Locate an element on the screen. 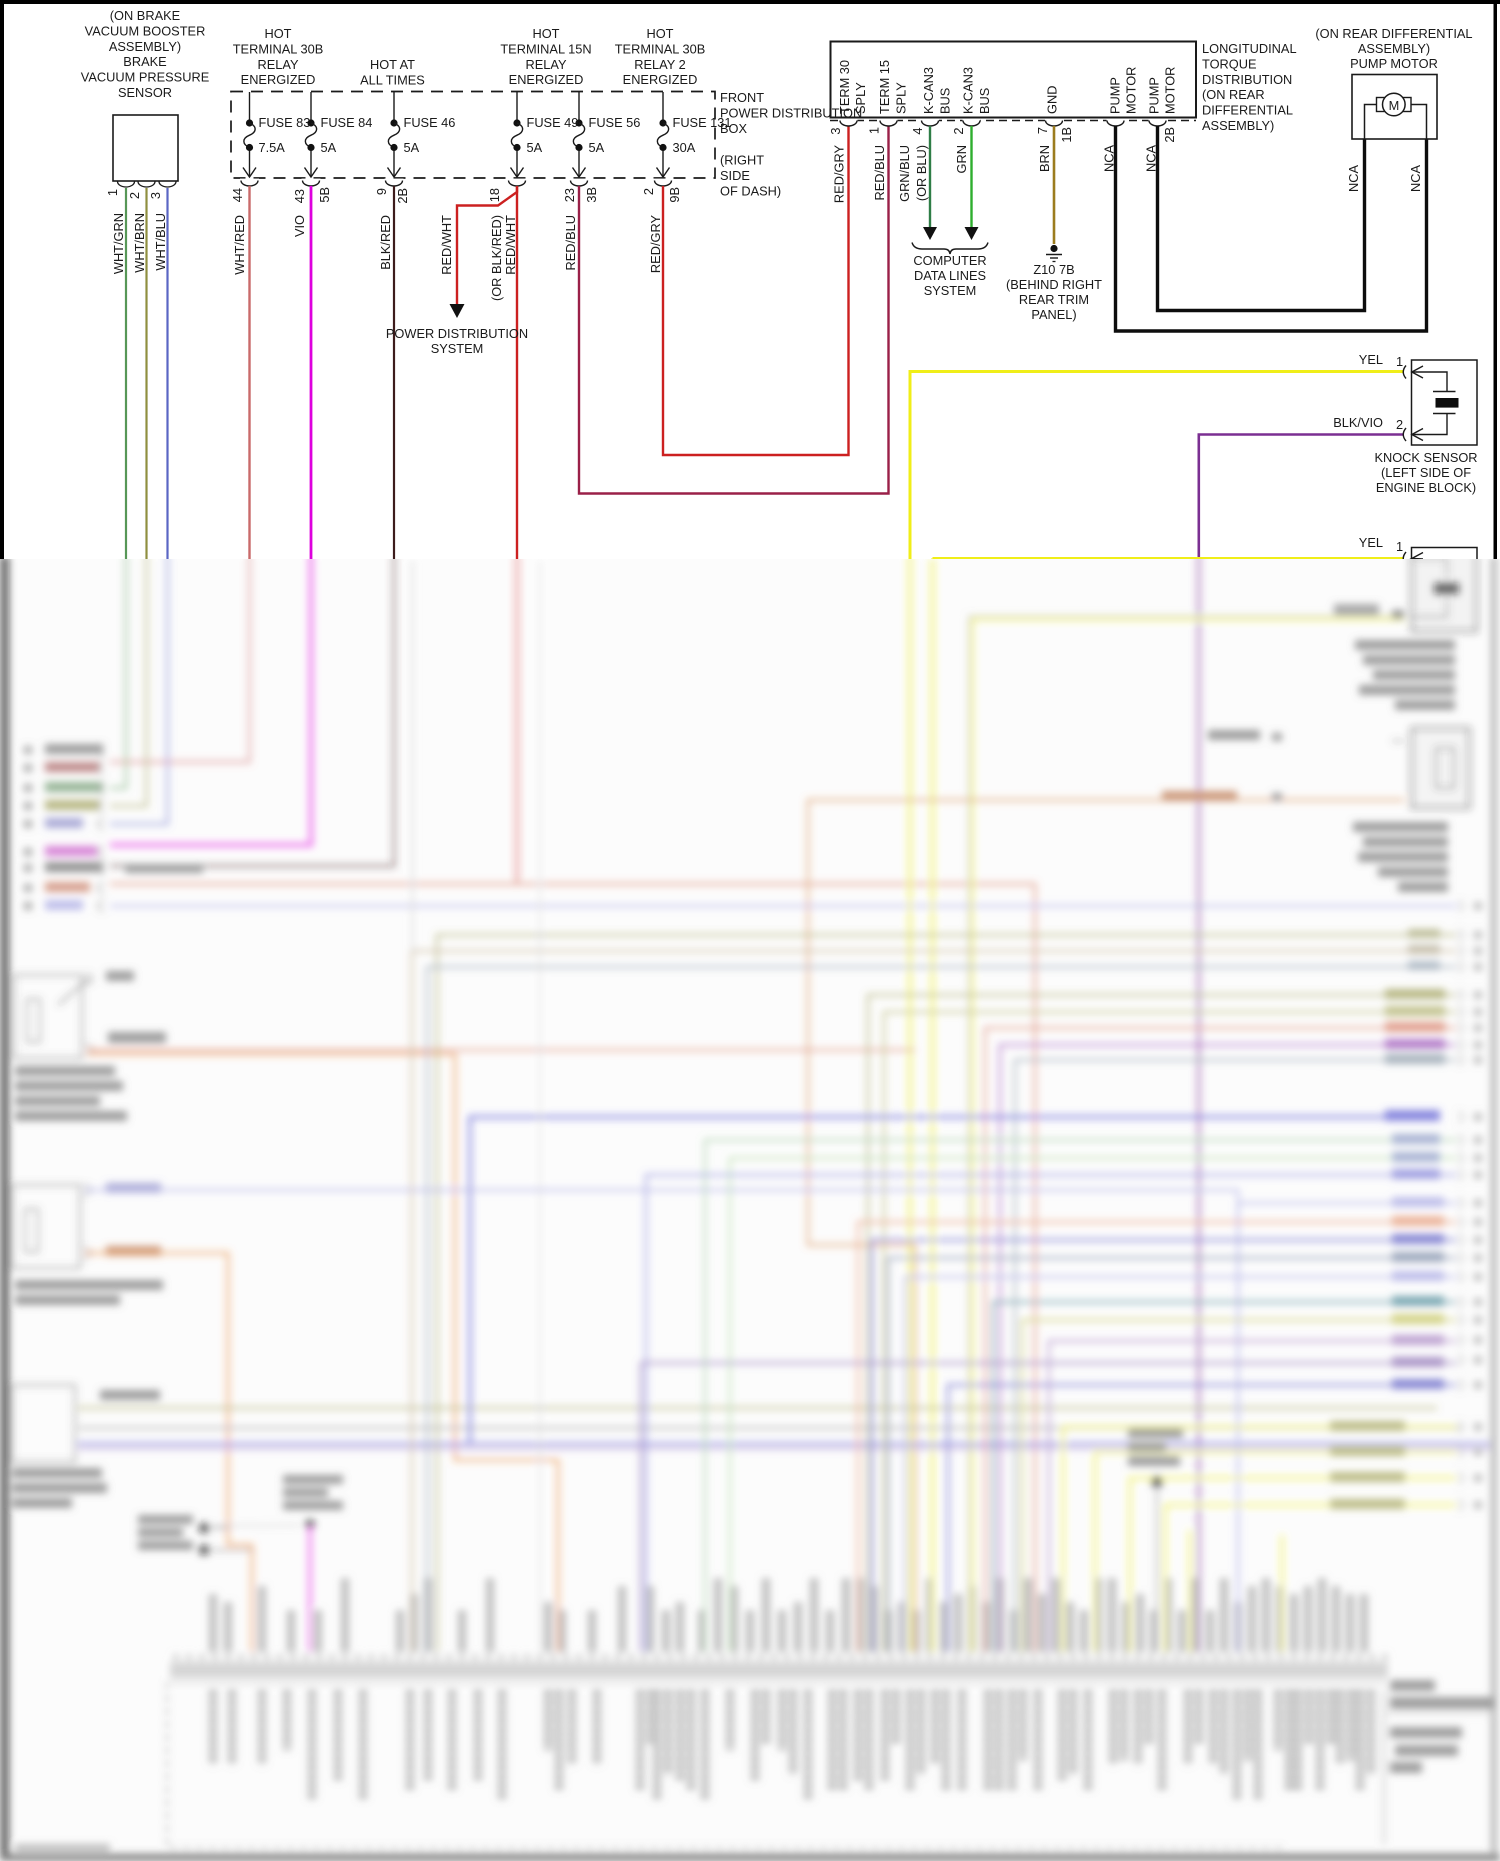 This screenshot has height=1861, width=1500. svg-text: 5B is located at coordinates (324, 195).